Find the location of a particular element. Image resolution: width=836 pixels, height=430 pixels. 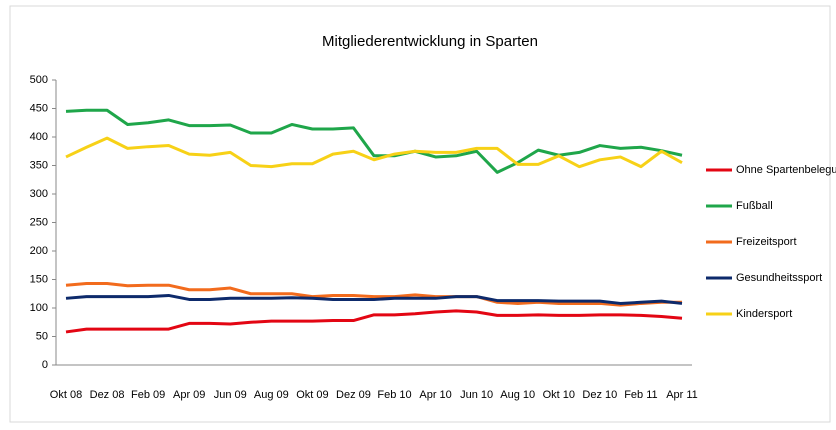

x-tick-label: Feb 09 is located at coordinates (148, 395).